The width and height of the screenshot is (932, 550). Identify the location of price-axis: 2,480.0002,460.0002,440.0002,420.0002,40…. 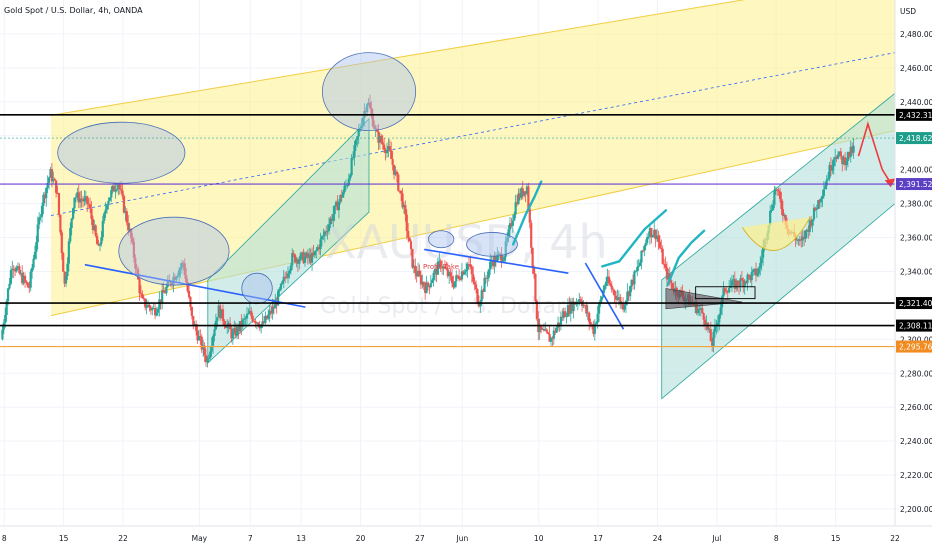
(916, 272).